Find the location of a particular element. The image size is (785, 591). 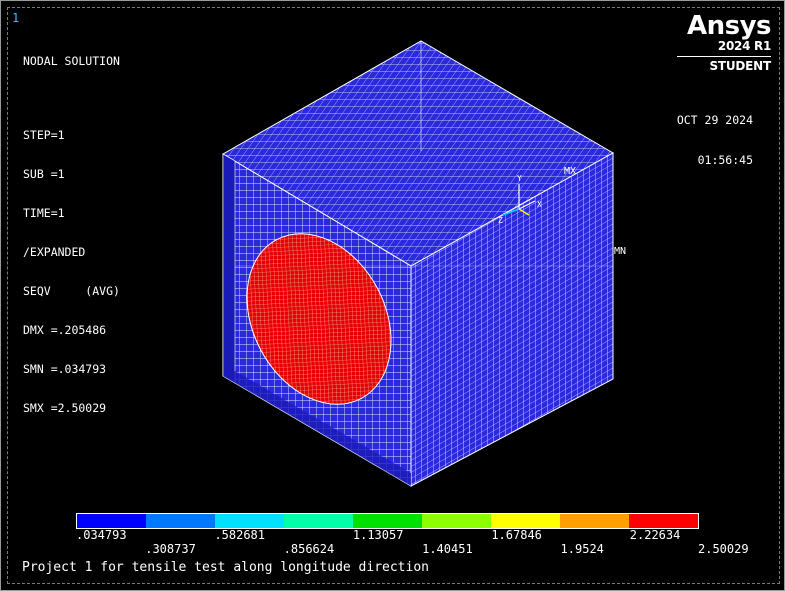

timestamp-date: OCT 29 2024 is located at coordinates (714, 120).